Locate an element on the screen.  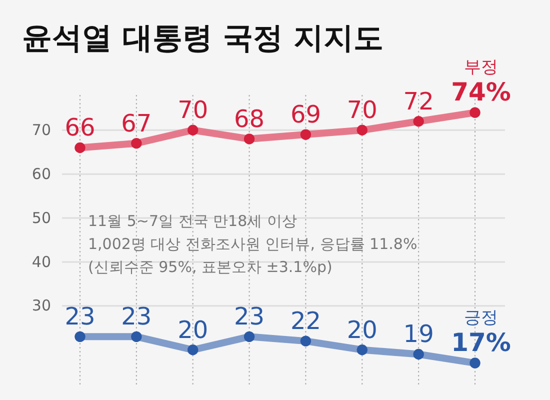
series-label: 부정 is located at coordinates (481, 68).